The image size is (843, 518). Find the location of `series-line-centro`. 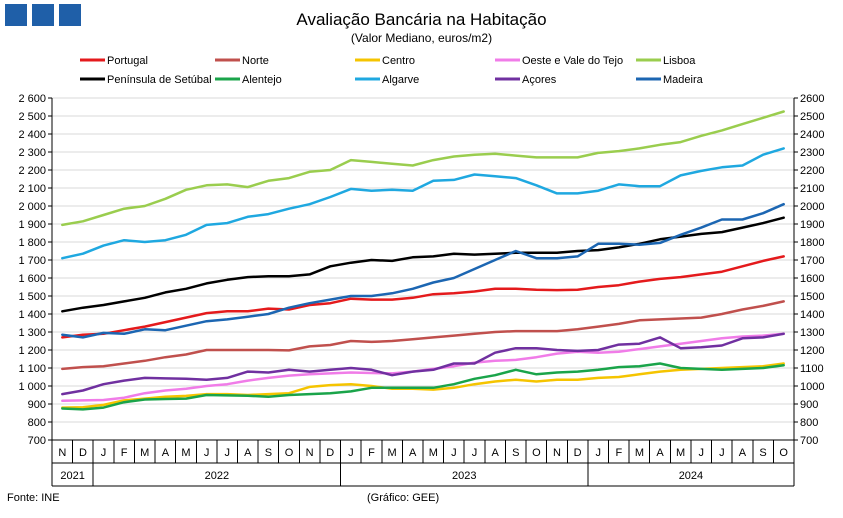

series-line-centro is located at coordinates (423, 385).